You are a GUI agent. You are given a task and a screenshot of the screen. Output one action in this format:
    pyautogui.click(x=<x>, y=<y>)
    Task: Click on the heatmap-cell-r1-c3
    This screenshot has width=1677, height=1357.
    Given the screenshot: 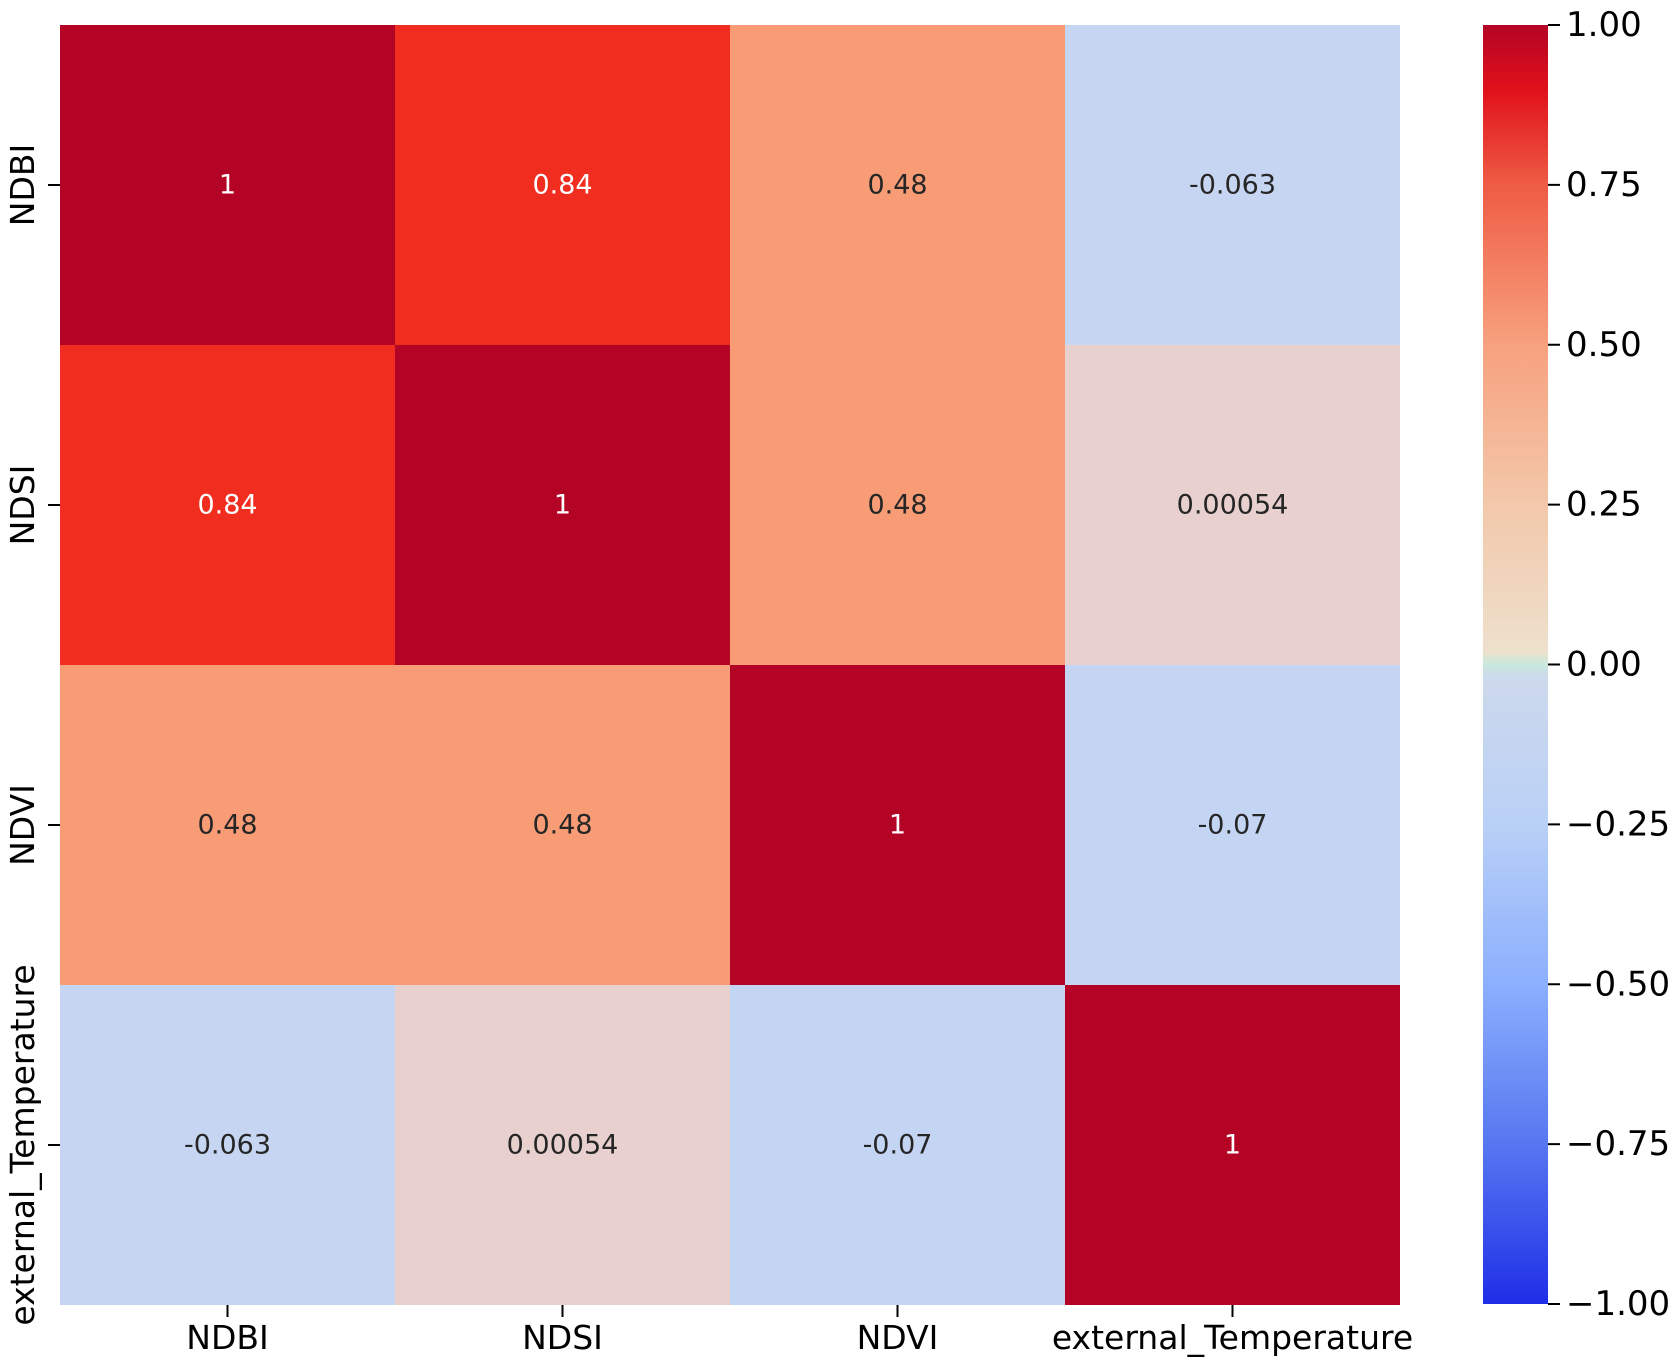 What is the action you would take?
    pyautogui.click(x=1232, y=505)
    